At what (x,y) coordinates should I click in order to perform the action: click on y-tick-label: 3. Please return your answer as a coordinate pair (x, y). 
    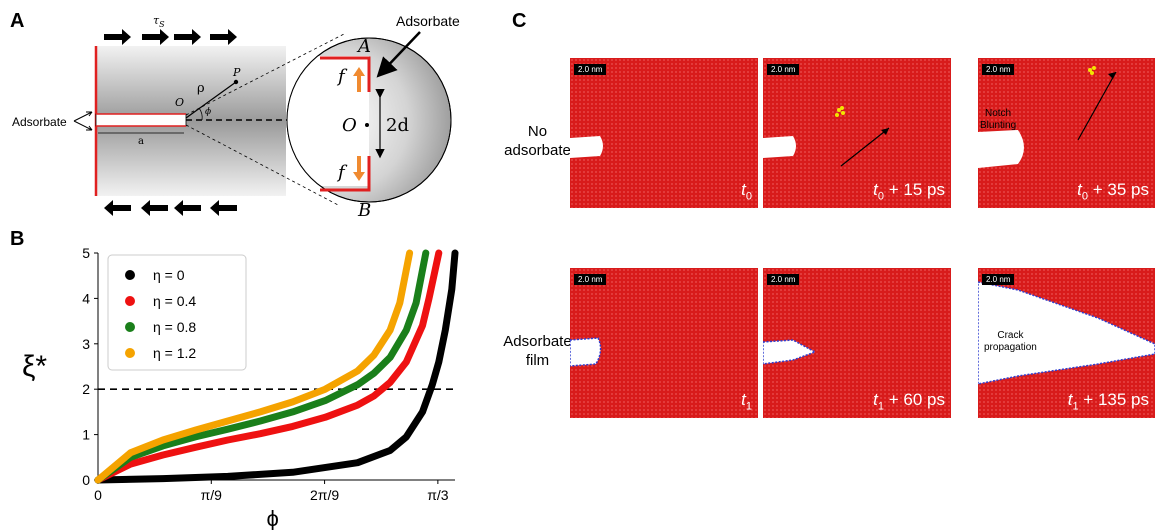
    Looking at the image, I should click on (86, 344).